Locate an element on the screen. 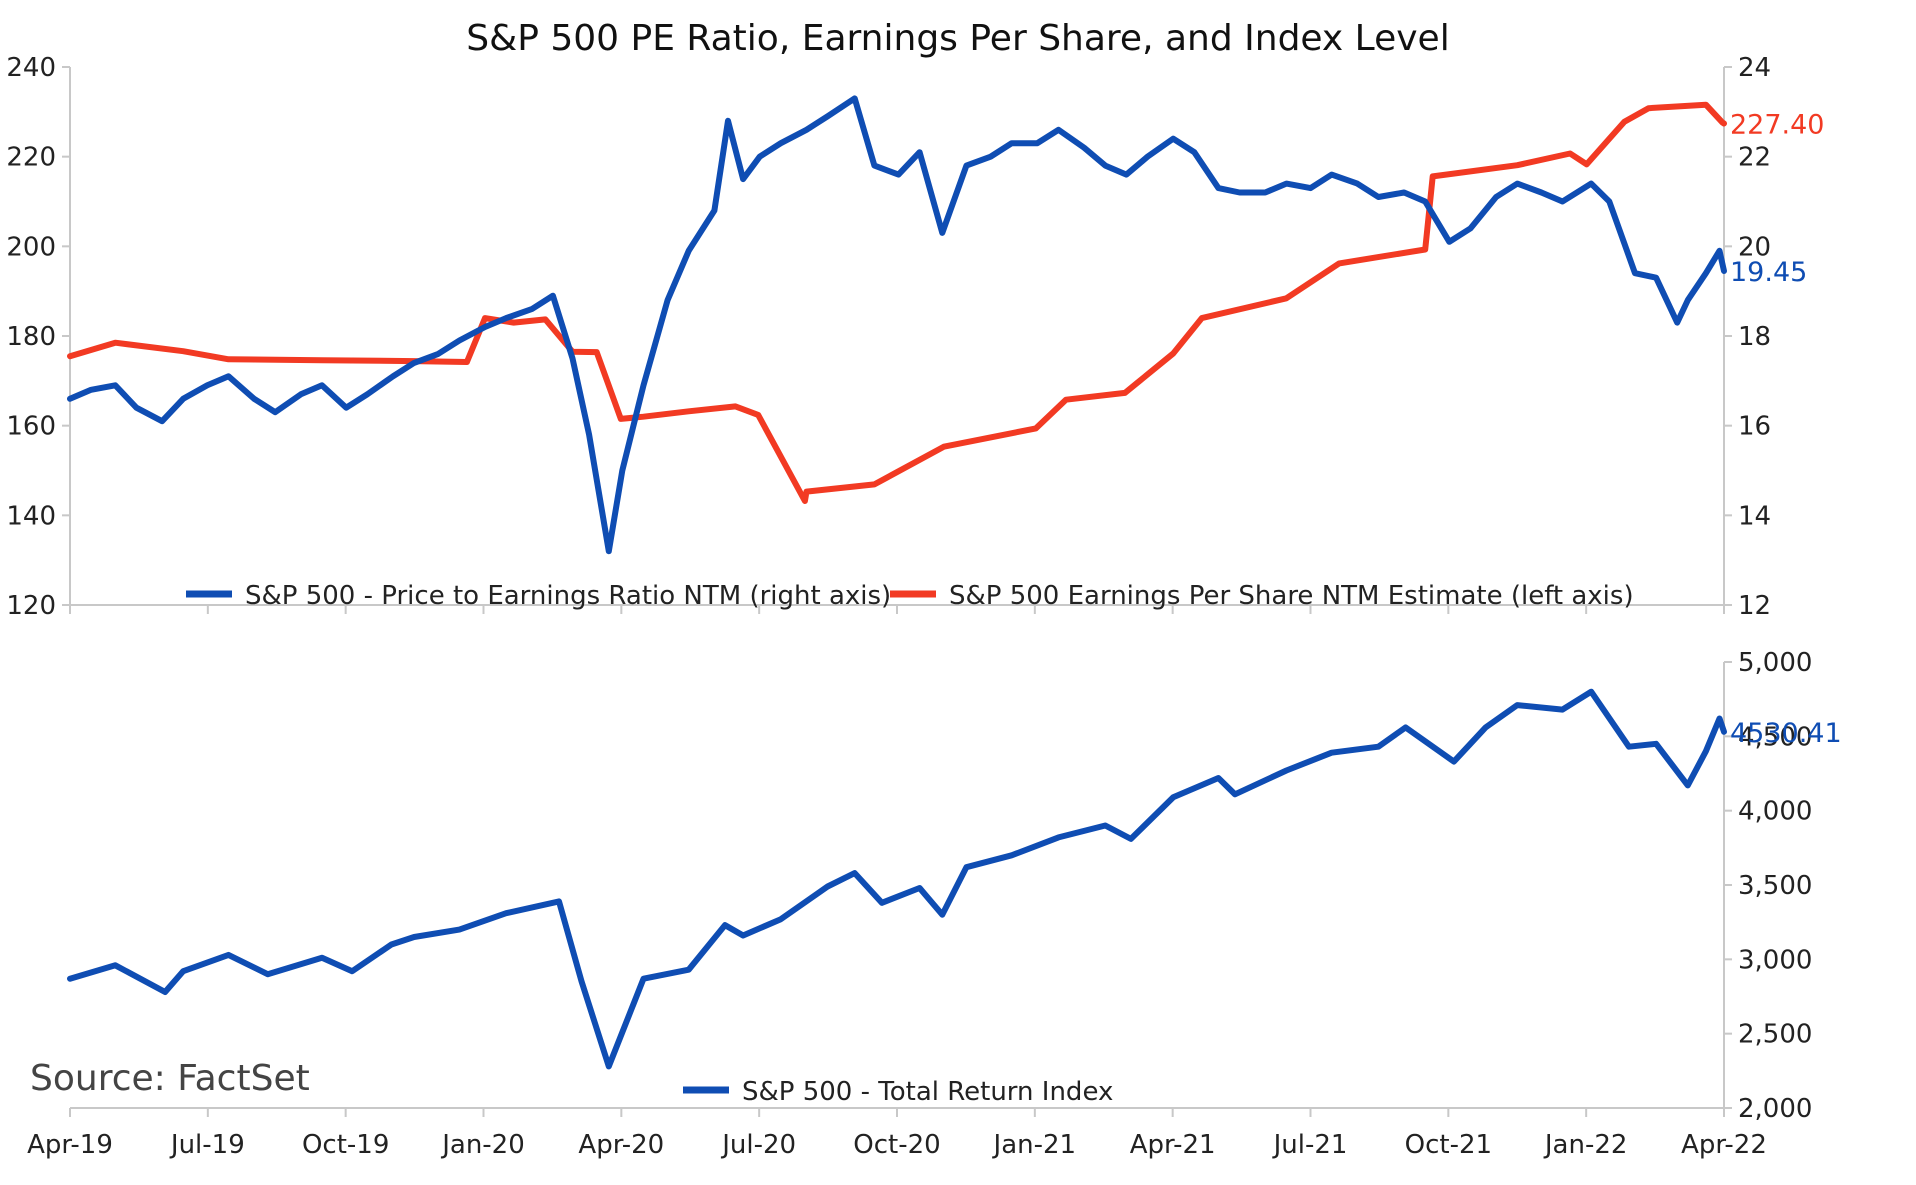  x-axis-tick-label: Oct-20 is located at coordinates (896, 1145).